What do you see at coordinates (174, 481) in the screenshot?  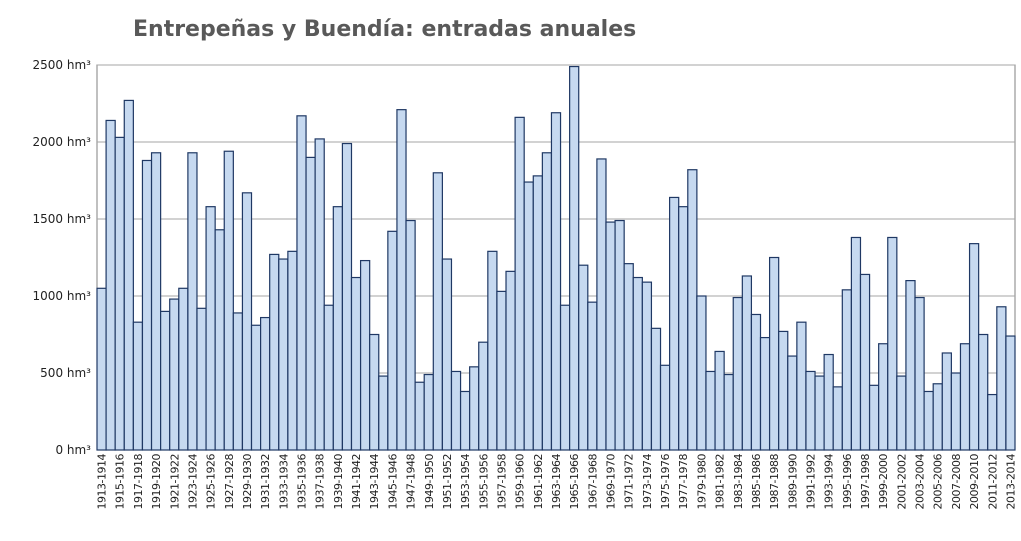 I see `x-tick-label: 1921-1922` at bounding box center [174, 481].